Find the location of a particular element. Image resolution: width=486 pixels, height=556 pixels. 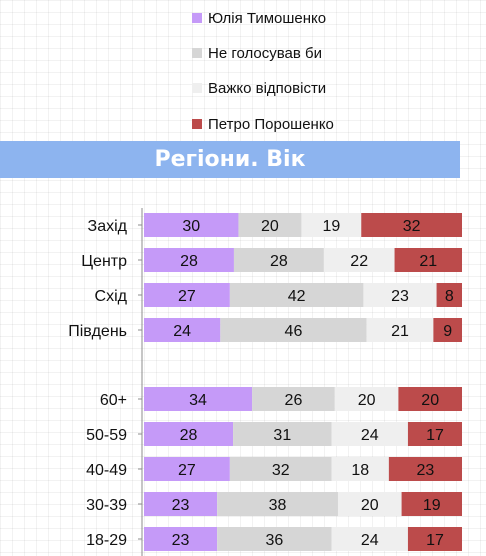

legend-swatch-hard-to-say is located at coordinates (197, 88).